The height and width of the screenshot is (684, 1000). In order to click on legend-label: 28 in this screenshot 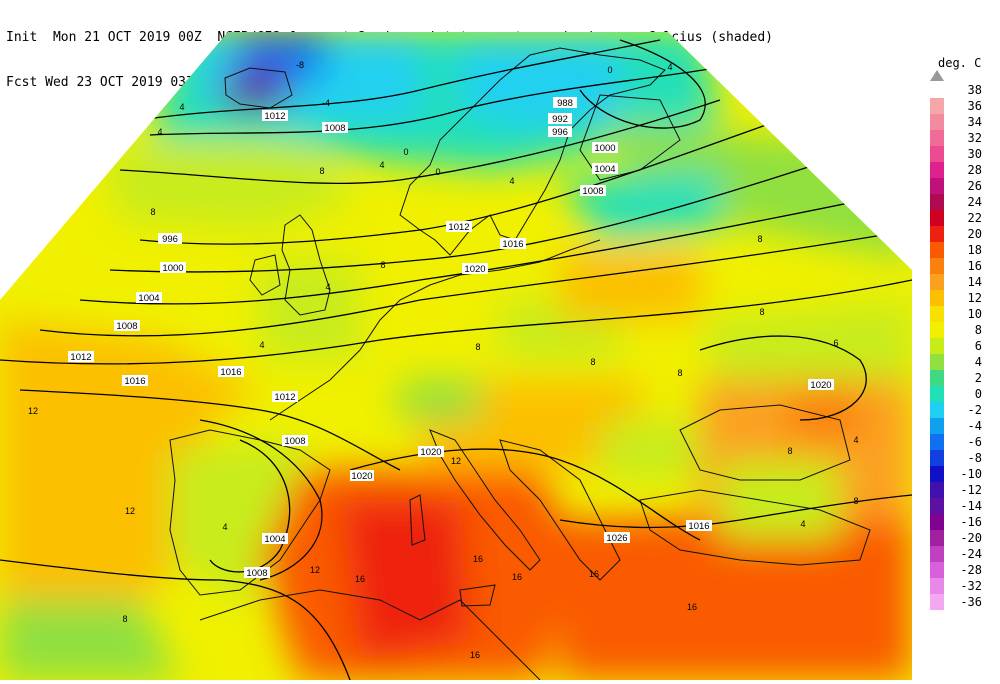, I will do `click(974, 170)`.